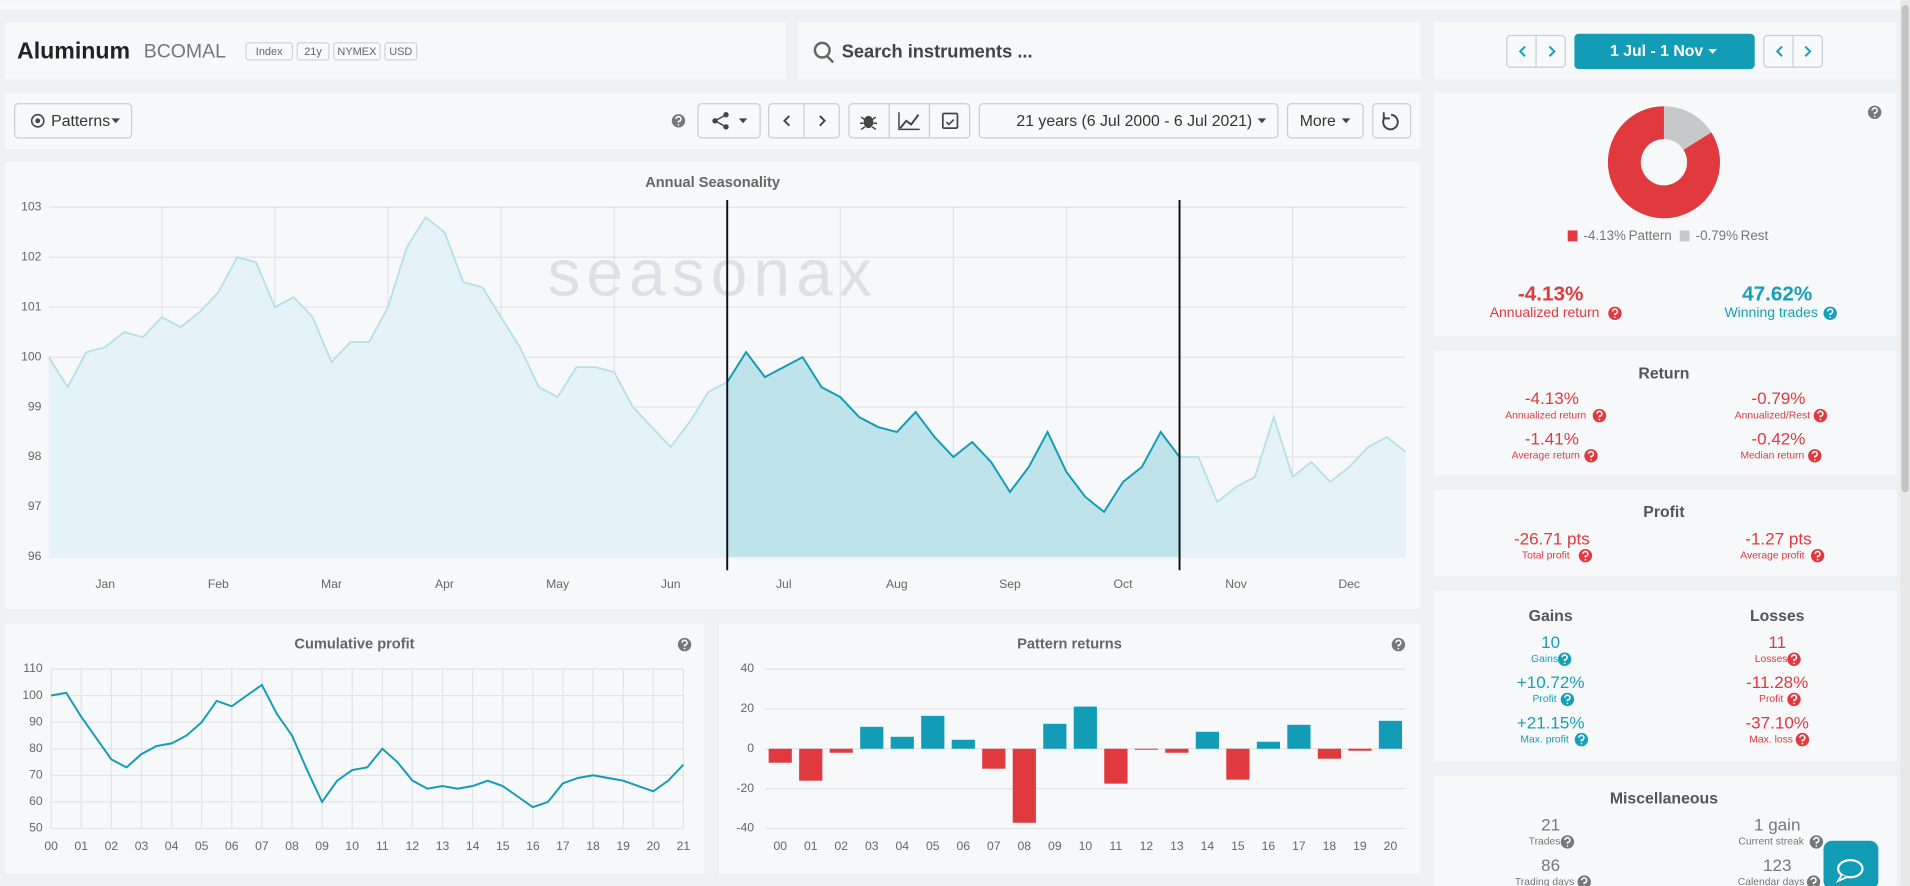 This screenshot has height=886, width=1910. What do you see at coordinates (1777, 825) in the screenshot?
I see `stat-value: 1 gain` at bounding box center [1777, 825].